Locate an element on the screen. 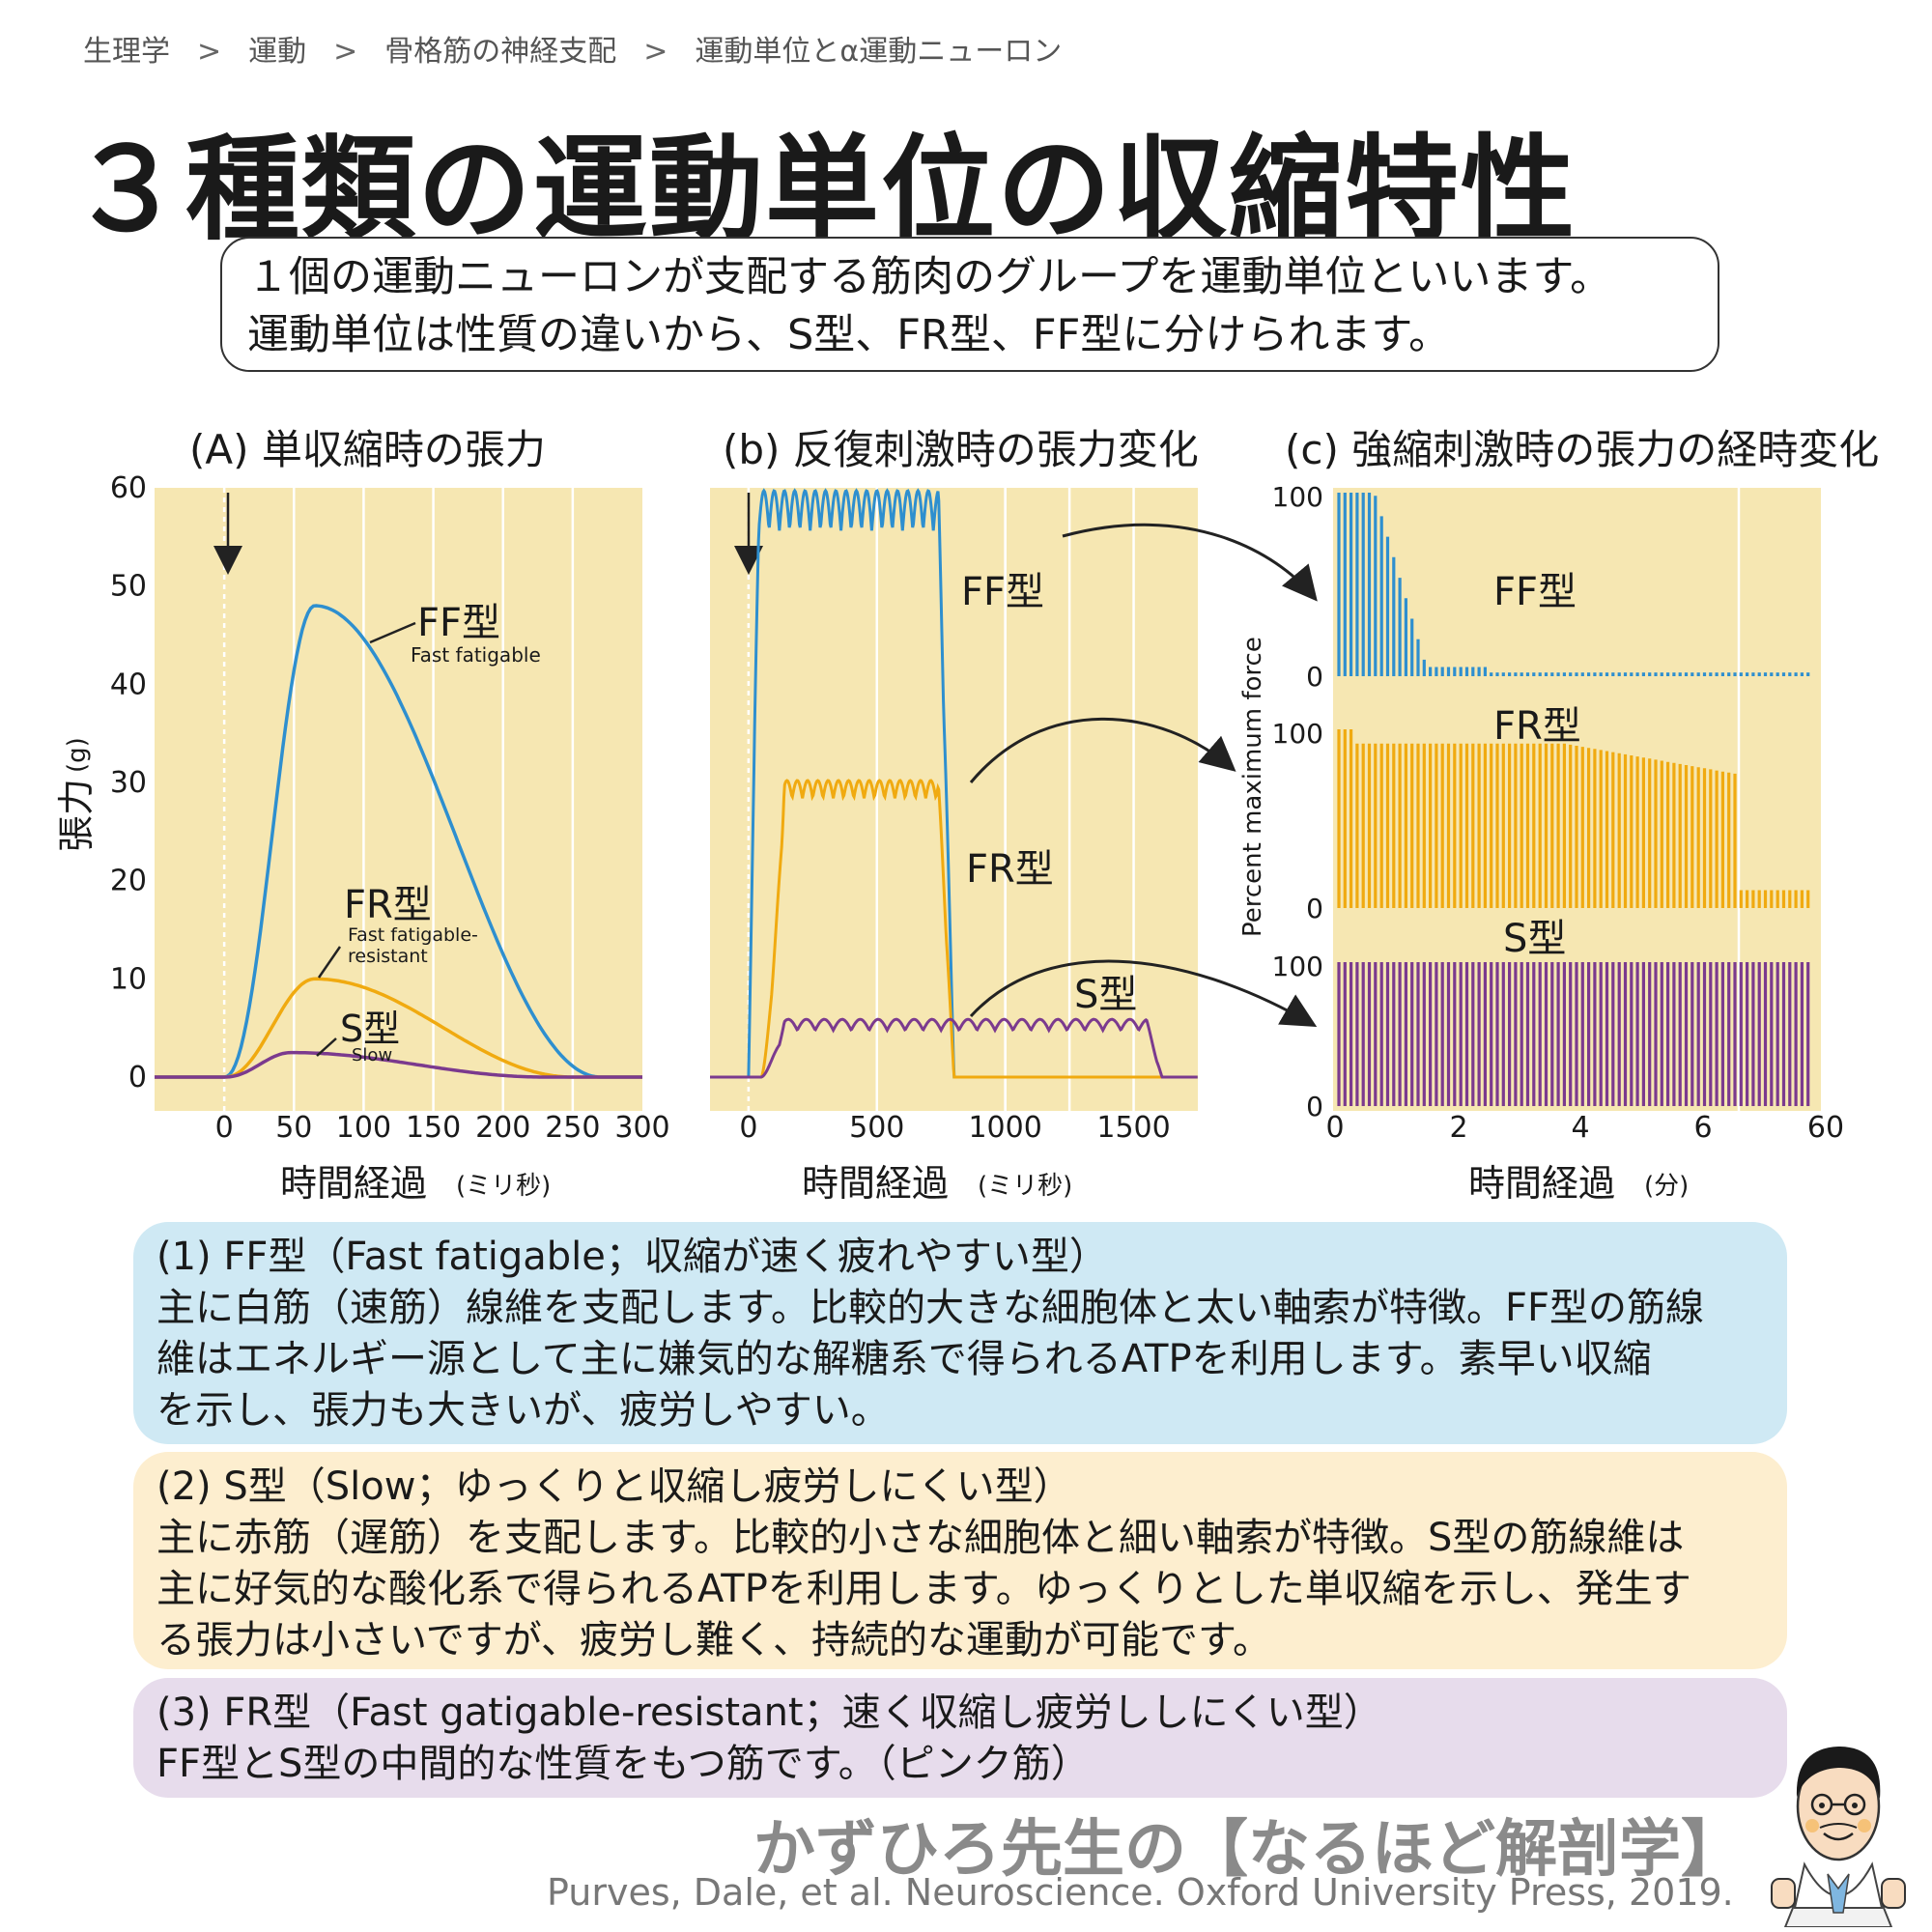 The image size is (1932, 1932). intro-line: 運動単位は性質の違いから、S型、FR型、FF型に分けられます。 is located at coordinates (849, 335).